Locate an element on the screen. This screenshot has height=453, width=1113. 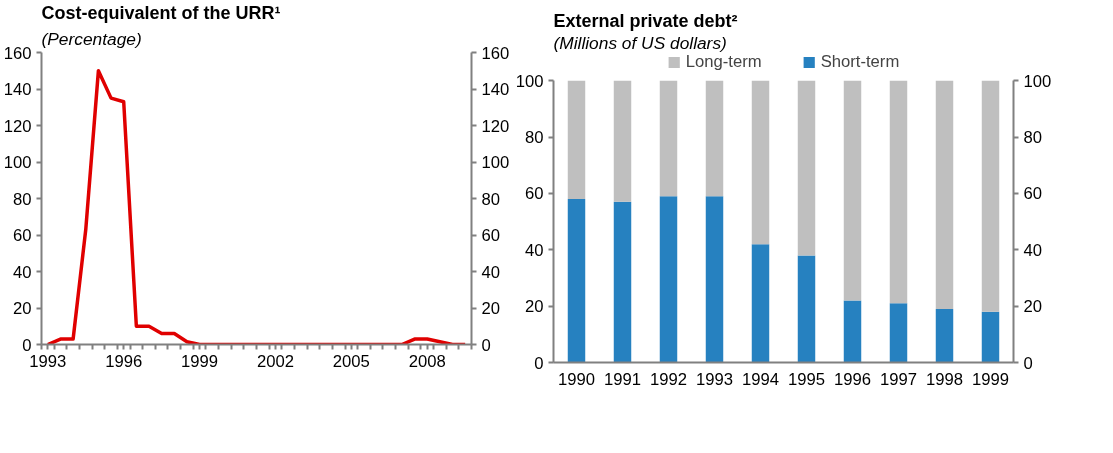
y-tick-label: 140 is located at coordinates (17, 89).